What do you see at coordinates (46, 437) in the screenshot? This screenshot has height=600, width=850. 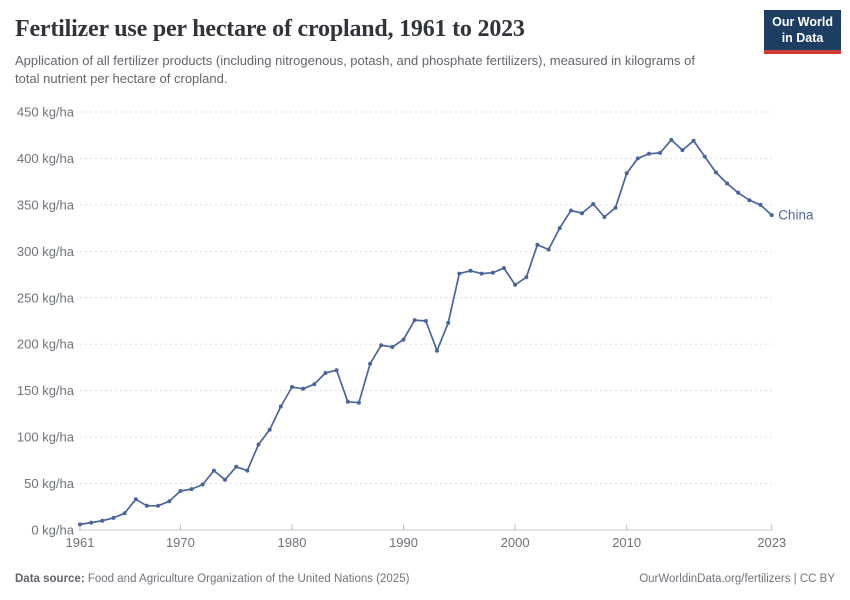 I see `y-axis-label: 100 kg/ha` at bounding box center [46, 437].